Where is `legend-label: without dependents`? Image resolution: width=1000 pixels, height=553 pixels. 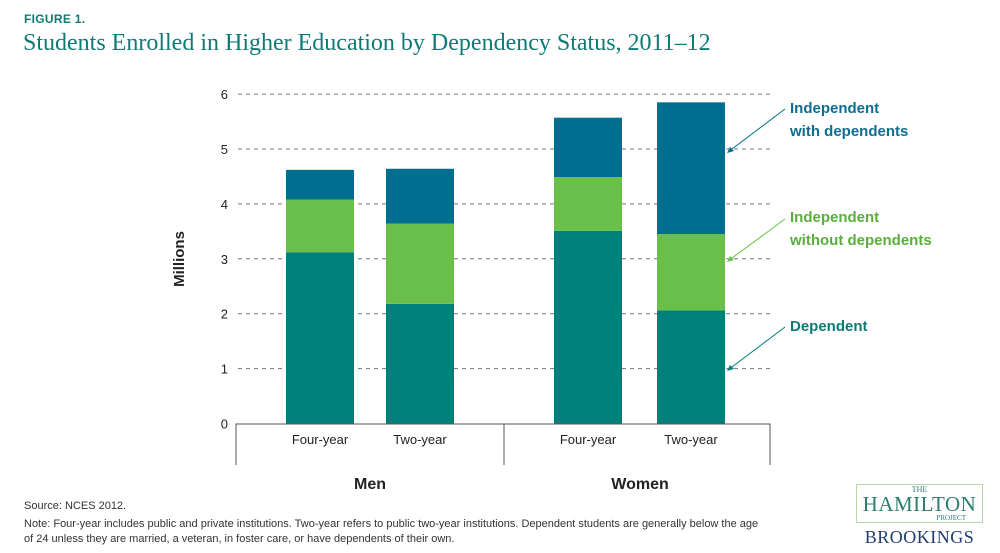 legend-label: without dependents is located at coordinates (860, 240).